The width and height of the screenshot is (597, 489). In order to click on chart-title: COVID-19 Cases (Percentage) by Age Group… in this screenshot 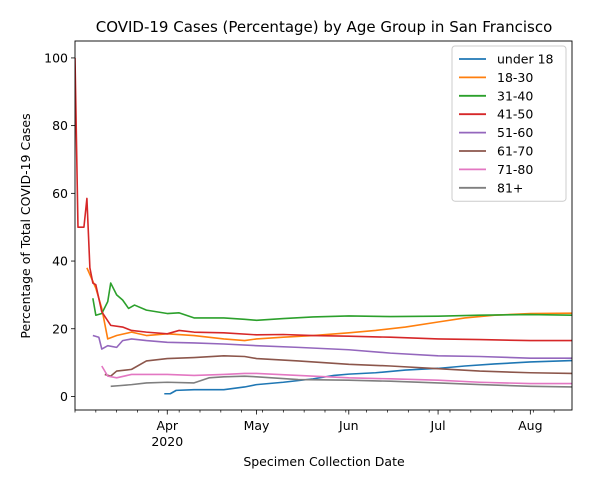, I will do `click(324, 27)`.